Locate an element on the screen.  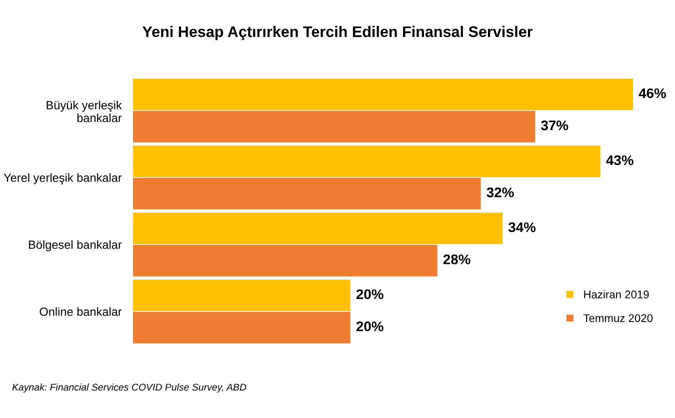
y-tick-label: Online bankalar is located at coordinates (81, 311).